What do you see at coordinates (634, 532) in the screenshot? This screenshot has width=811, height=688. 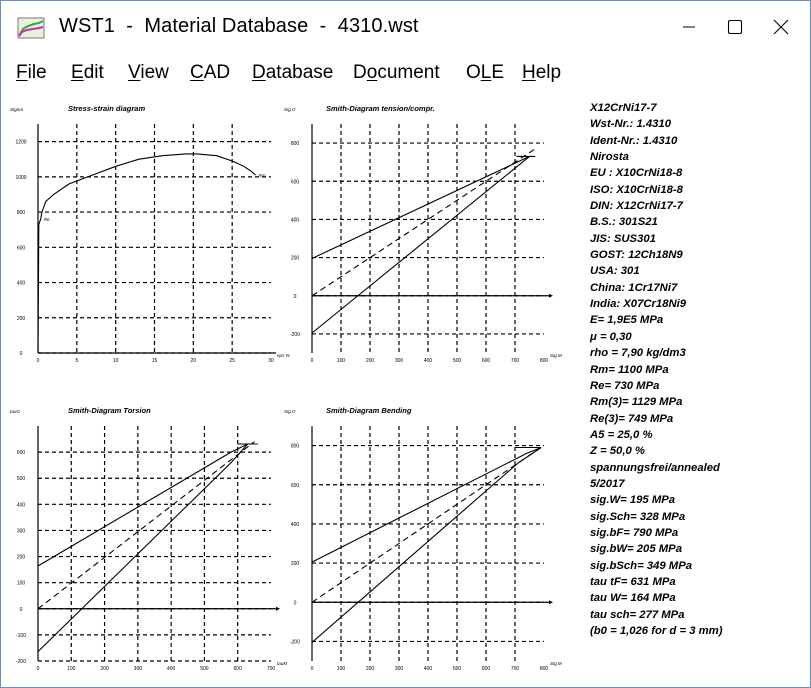 I see `info-line: sig.bF= 790 MPa` at bounding box center [634, 532].